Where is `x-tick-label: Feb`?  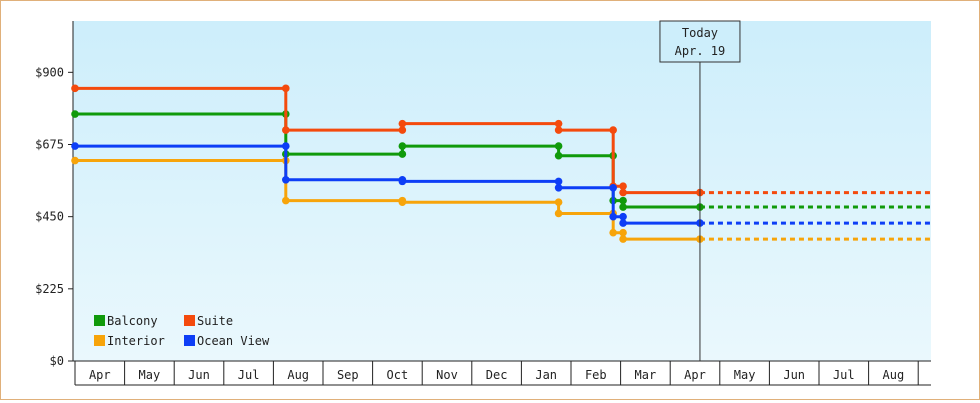 x-tick-label: Feb is located at coordinates (596, 375).